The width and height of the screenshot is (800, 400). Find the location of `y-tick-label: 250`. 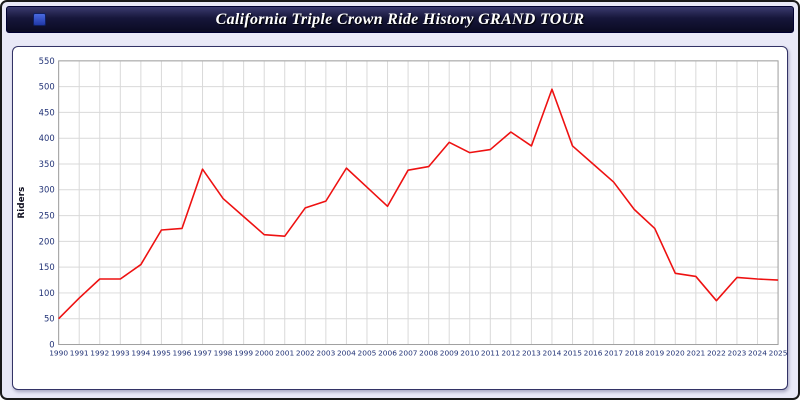

y-tick-label: 250 is located at coordinates (47, 216).